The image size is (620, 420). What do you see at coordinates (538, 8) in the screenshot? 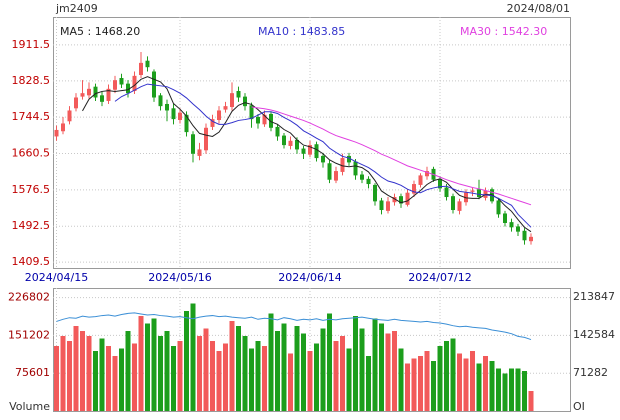
I see `date: 2024/08/01` at bounding box center [538, 8].